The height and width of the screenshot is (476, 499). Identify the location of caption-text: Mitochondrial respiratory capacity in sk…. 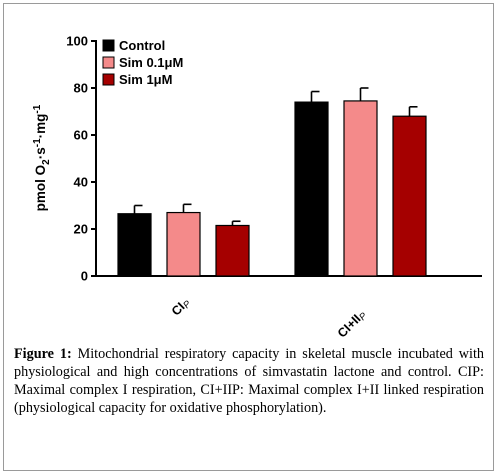
(249, 381).